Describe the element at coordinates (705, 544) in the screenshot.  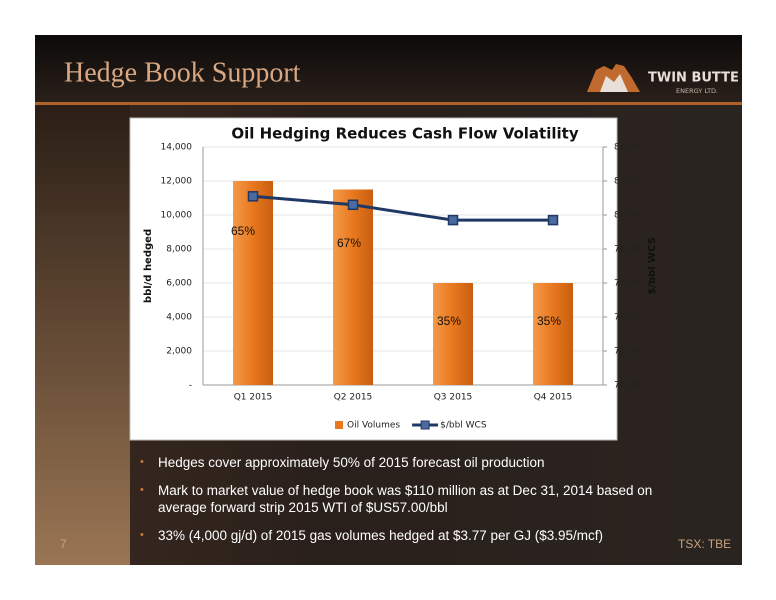
I see `ticker: TSX: TBE` at that location.